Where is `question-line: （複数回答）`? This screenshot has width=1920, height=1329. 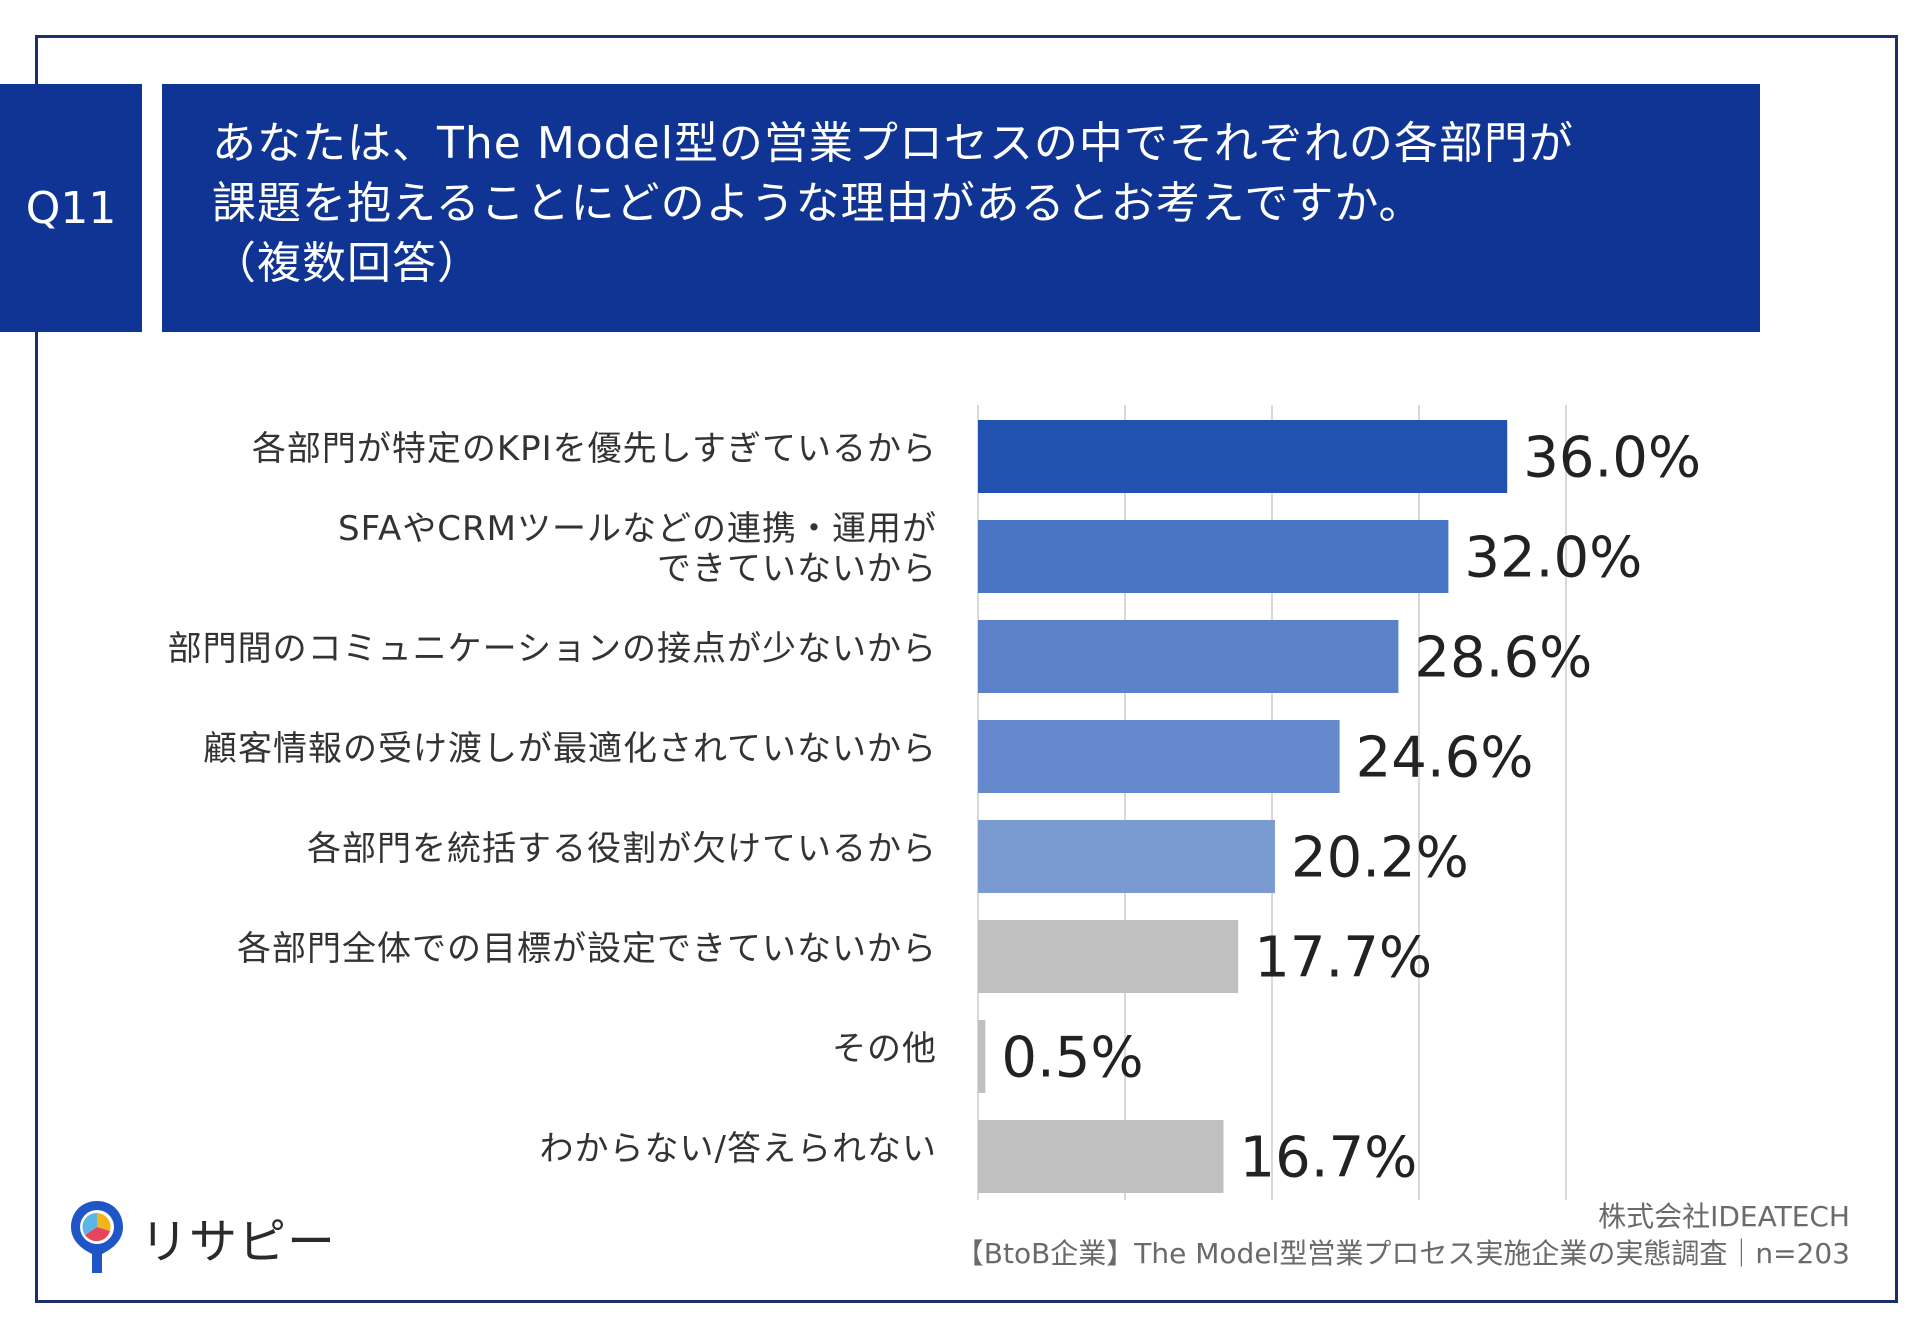 question-line: （複数回答） is located at coordinates (347, 263).